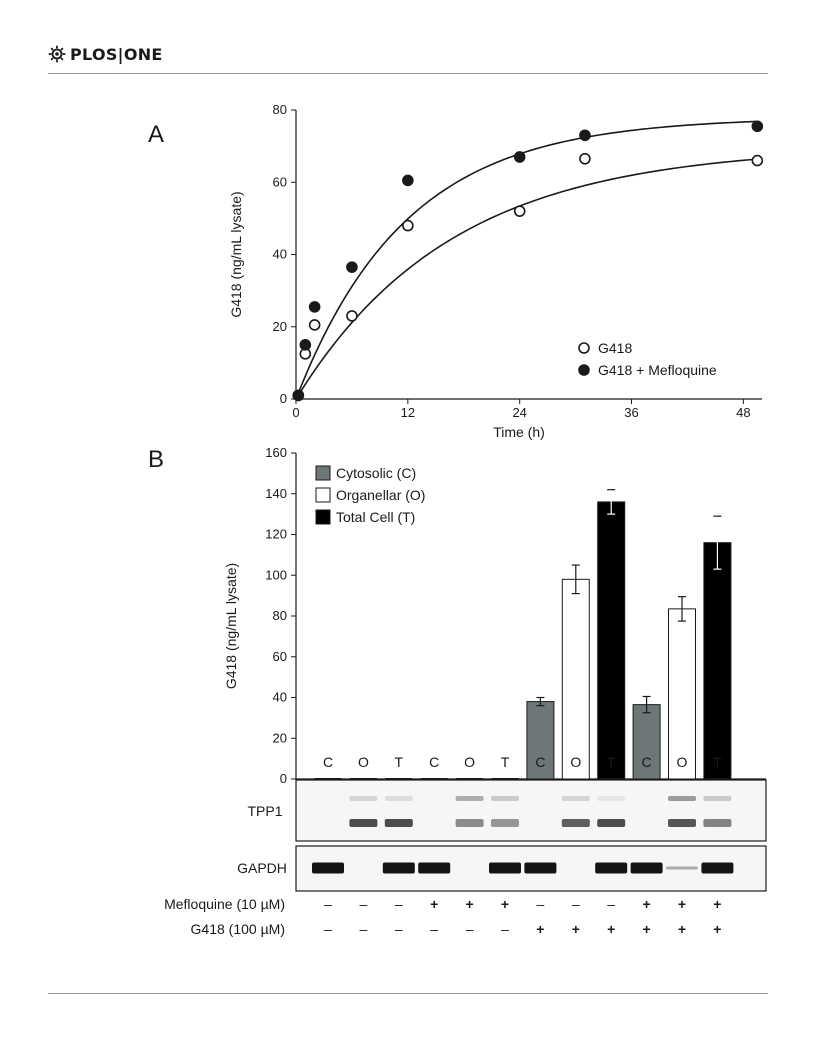 The width and height of the screenshot is (816, 1056). What do you see at coordinates (408, 993) in the screenshot?
I see `footer-divider` at bounding box center [408, 993].